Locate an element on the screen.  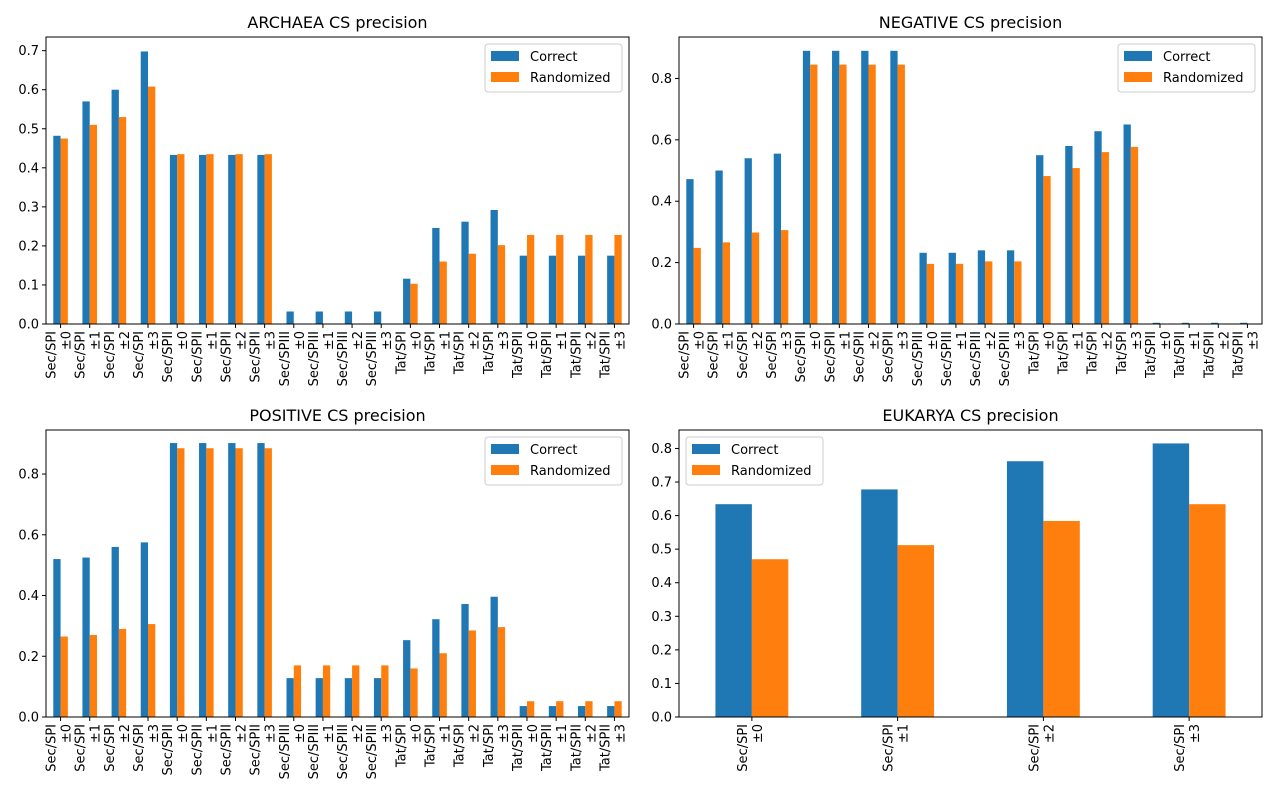
x-tick-label: Sec/SPI±1 is located at coordinates (89, 748).